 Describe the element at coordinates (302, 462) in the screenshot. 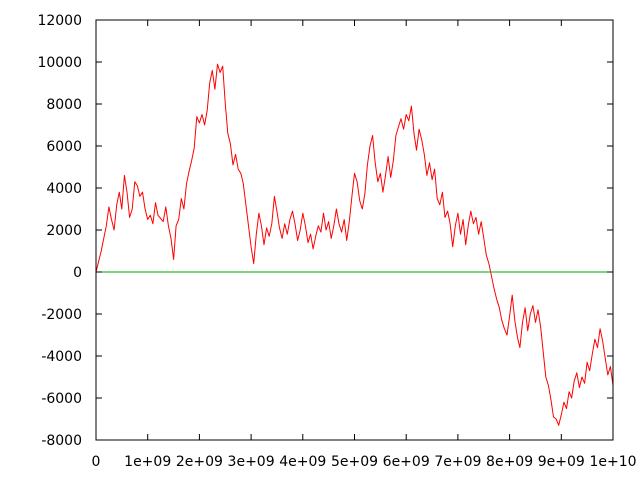

I see `x-tick-label: 4e+09` at that location.